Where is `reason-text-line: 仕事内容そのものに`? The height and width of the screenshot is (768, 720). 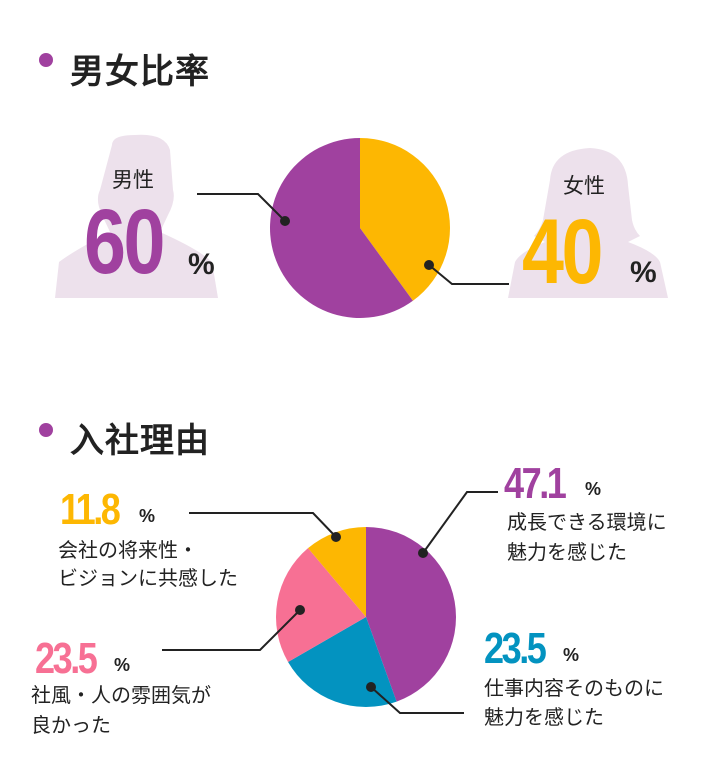 reason-text-line: 仕事内容そのものに is located at coordinates (574, 688).